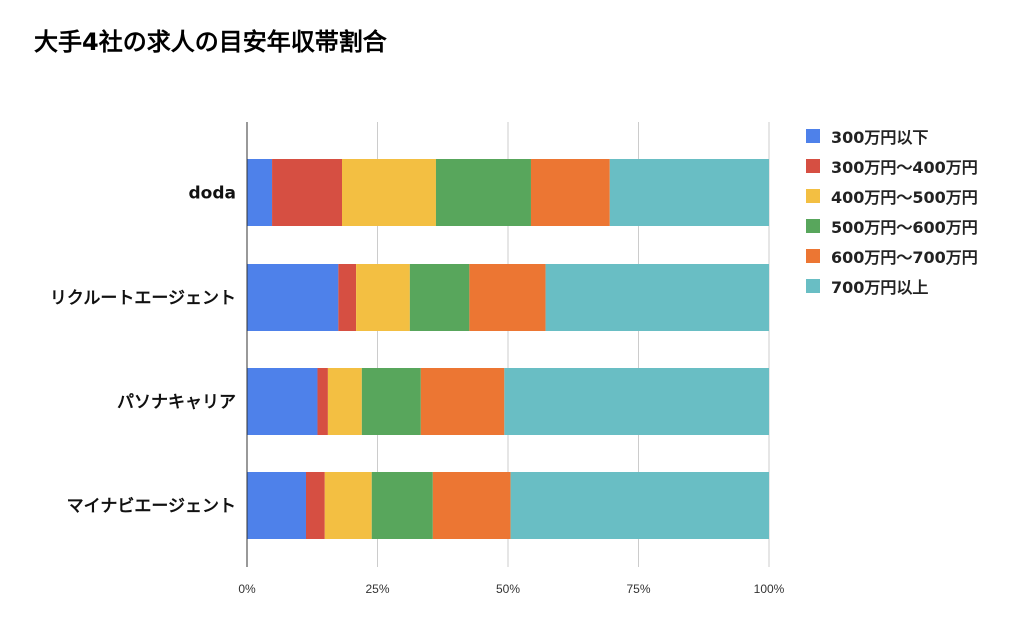 Image resolution: width=1024 pixels, height=626 pixels. What do you see at coordinates (247, 589) in the screenshot?
I see `x-tick-label: 0%` at bounding box center [247, 589].